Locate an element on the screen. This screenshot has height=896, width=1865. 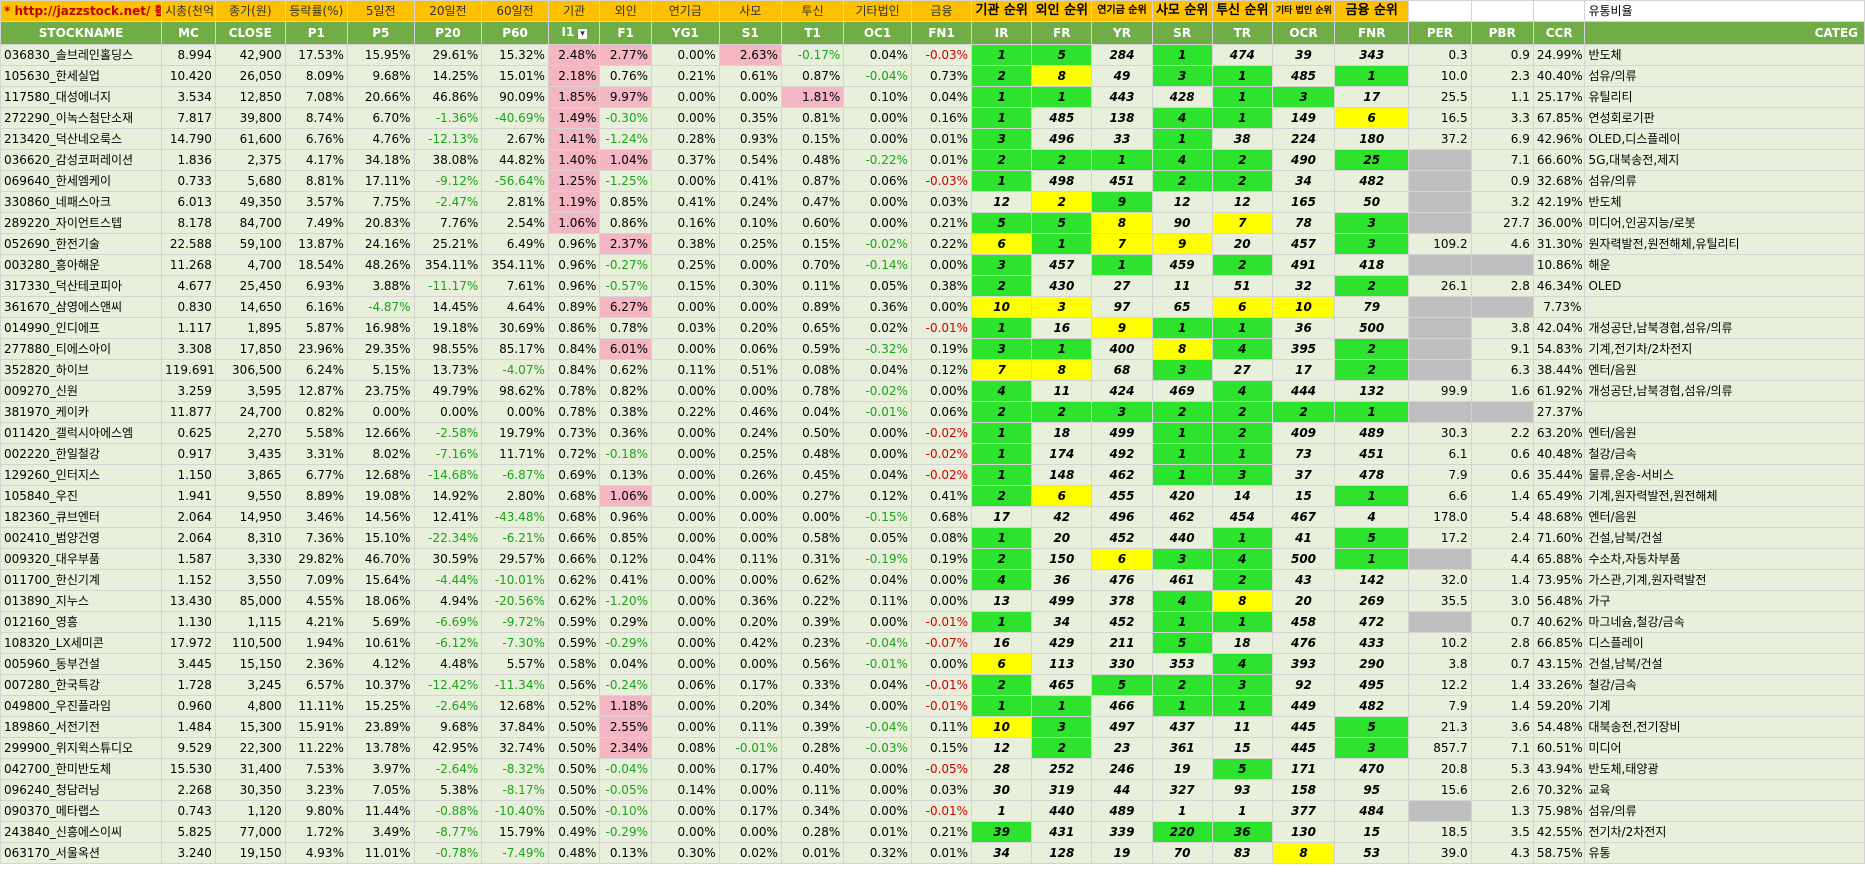
cell-oc1: -0.15% is located at coordinates (877, 517).